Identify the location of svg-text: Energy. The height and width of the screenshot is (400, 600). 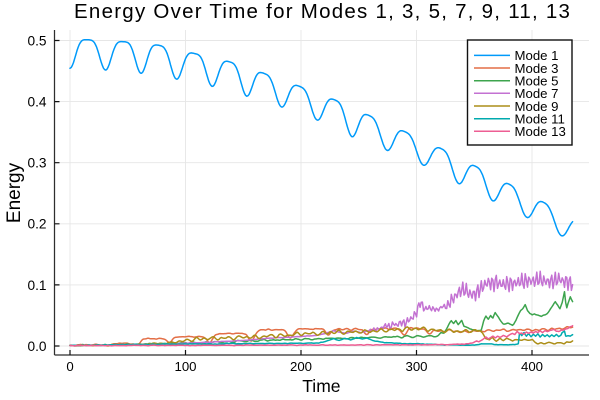
(14, 192).